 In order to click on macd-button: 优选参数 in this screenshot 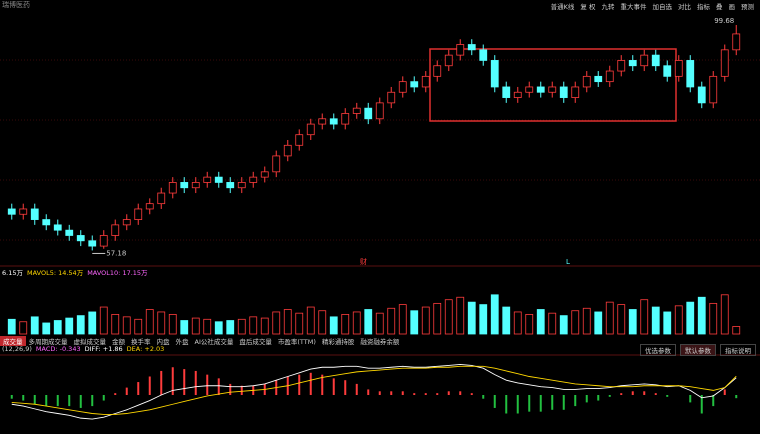, I will do `click(658, 350)`.